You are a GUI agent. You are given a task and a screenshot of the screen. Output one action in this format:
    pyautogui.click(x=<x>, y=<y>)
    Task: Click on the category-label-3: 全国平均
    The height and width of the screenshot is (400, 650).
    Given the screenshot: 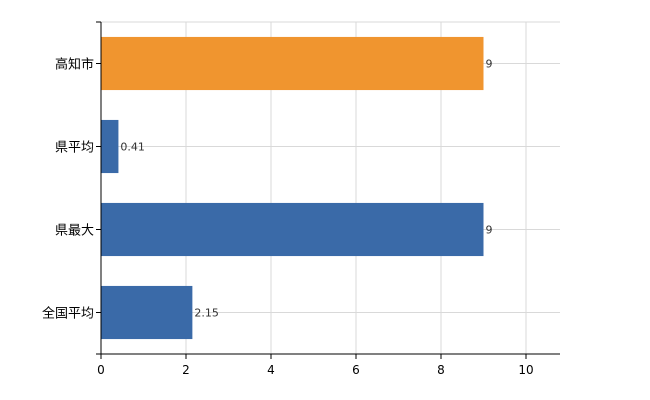 What is the action you would take?
    pyautogui.click(x=68, y=314)
    